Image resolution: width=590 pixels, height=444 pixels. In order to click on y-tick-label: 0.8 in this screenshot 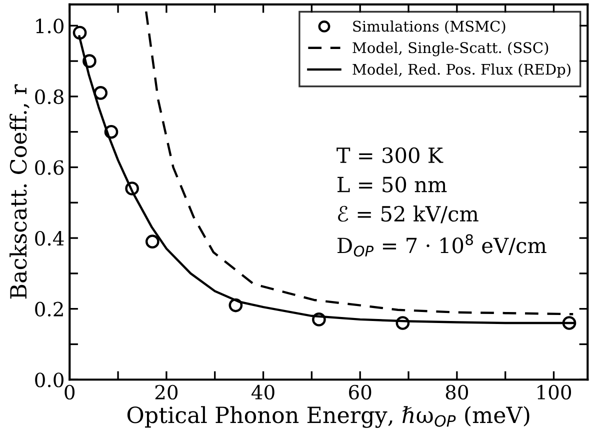, I will do `click(49, 96)`.